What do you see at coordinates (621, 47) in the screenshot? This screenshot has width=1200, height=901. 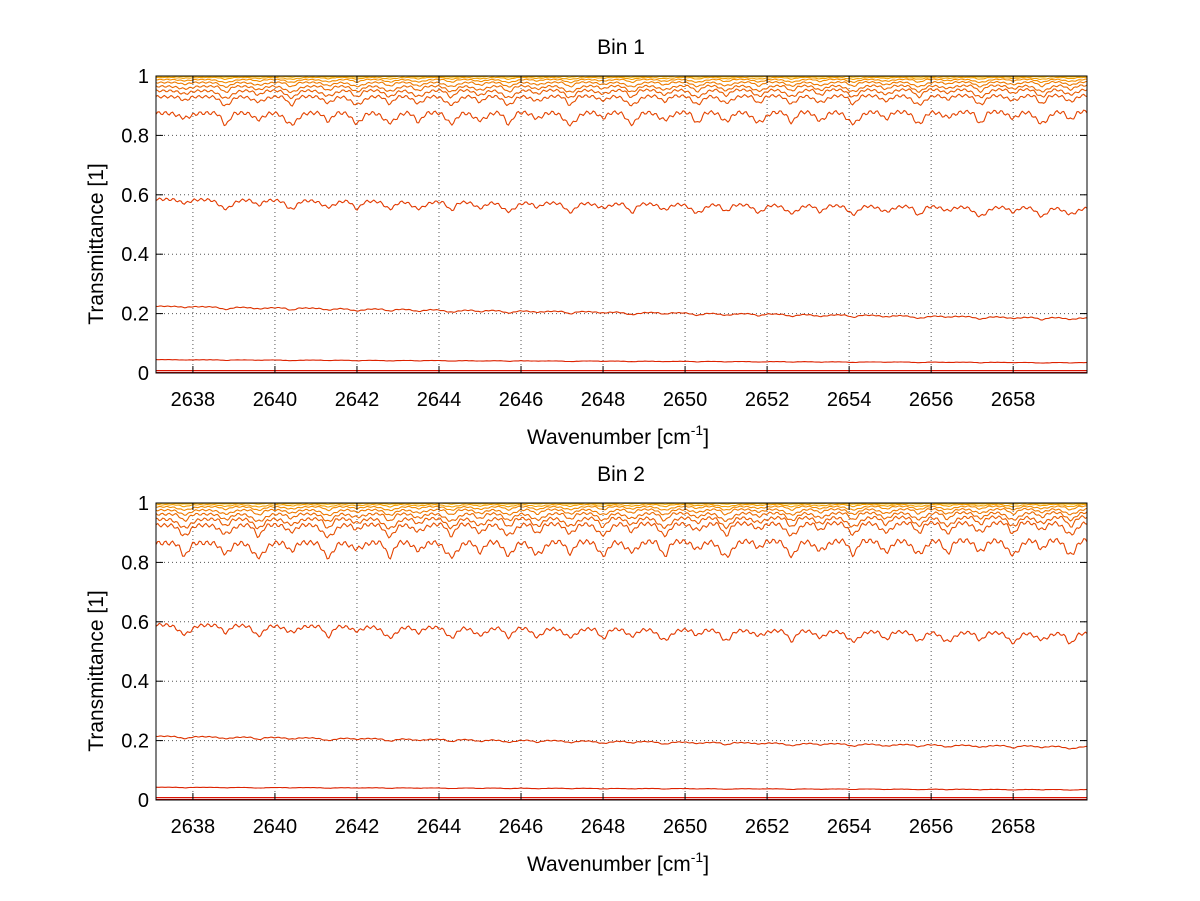 I see `chart-title: Bin 1` at bounding box center [621, 47].